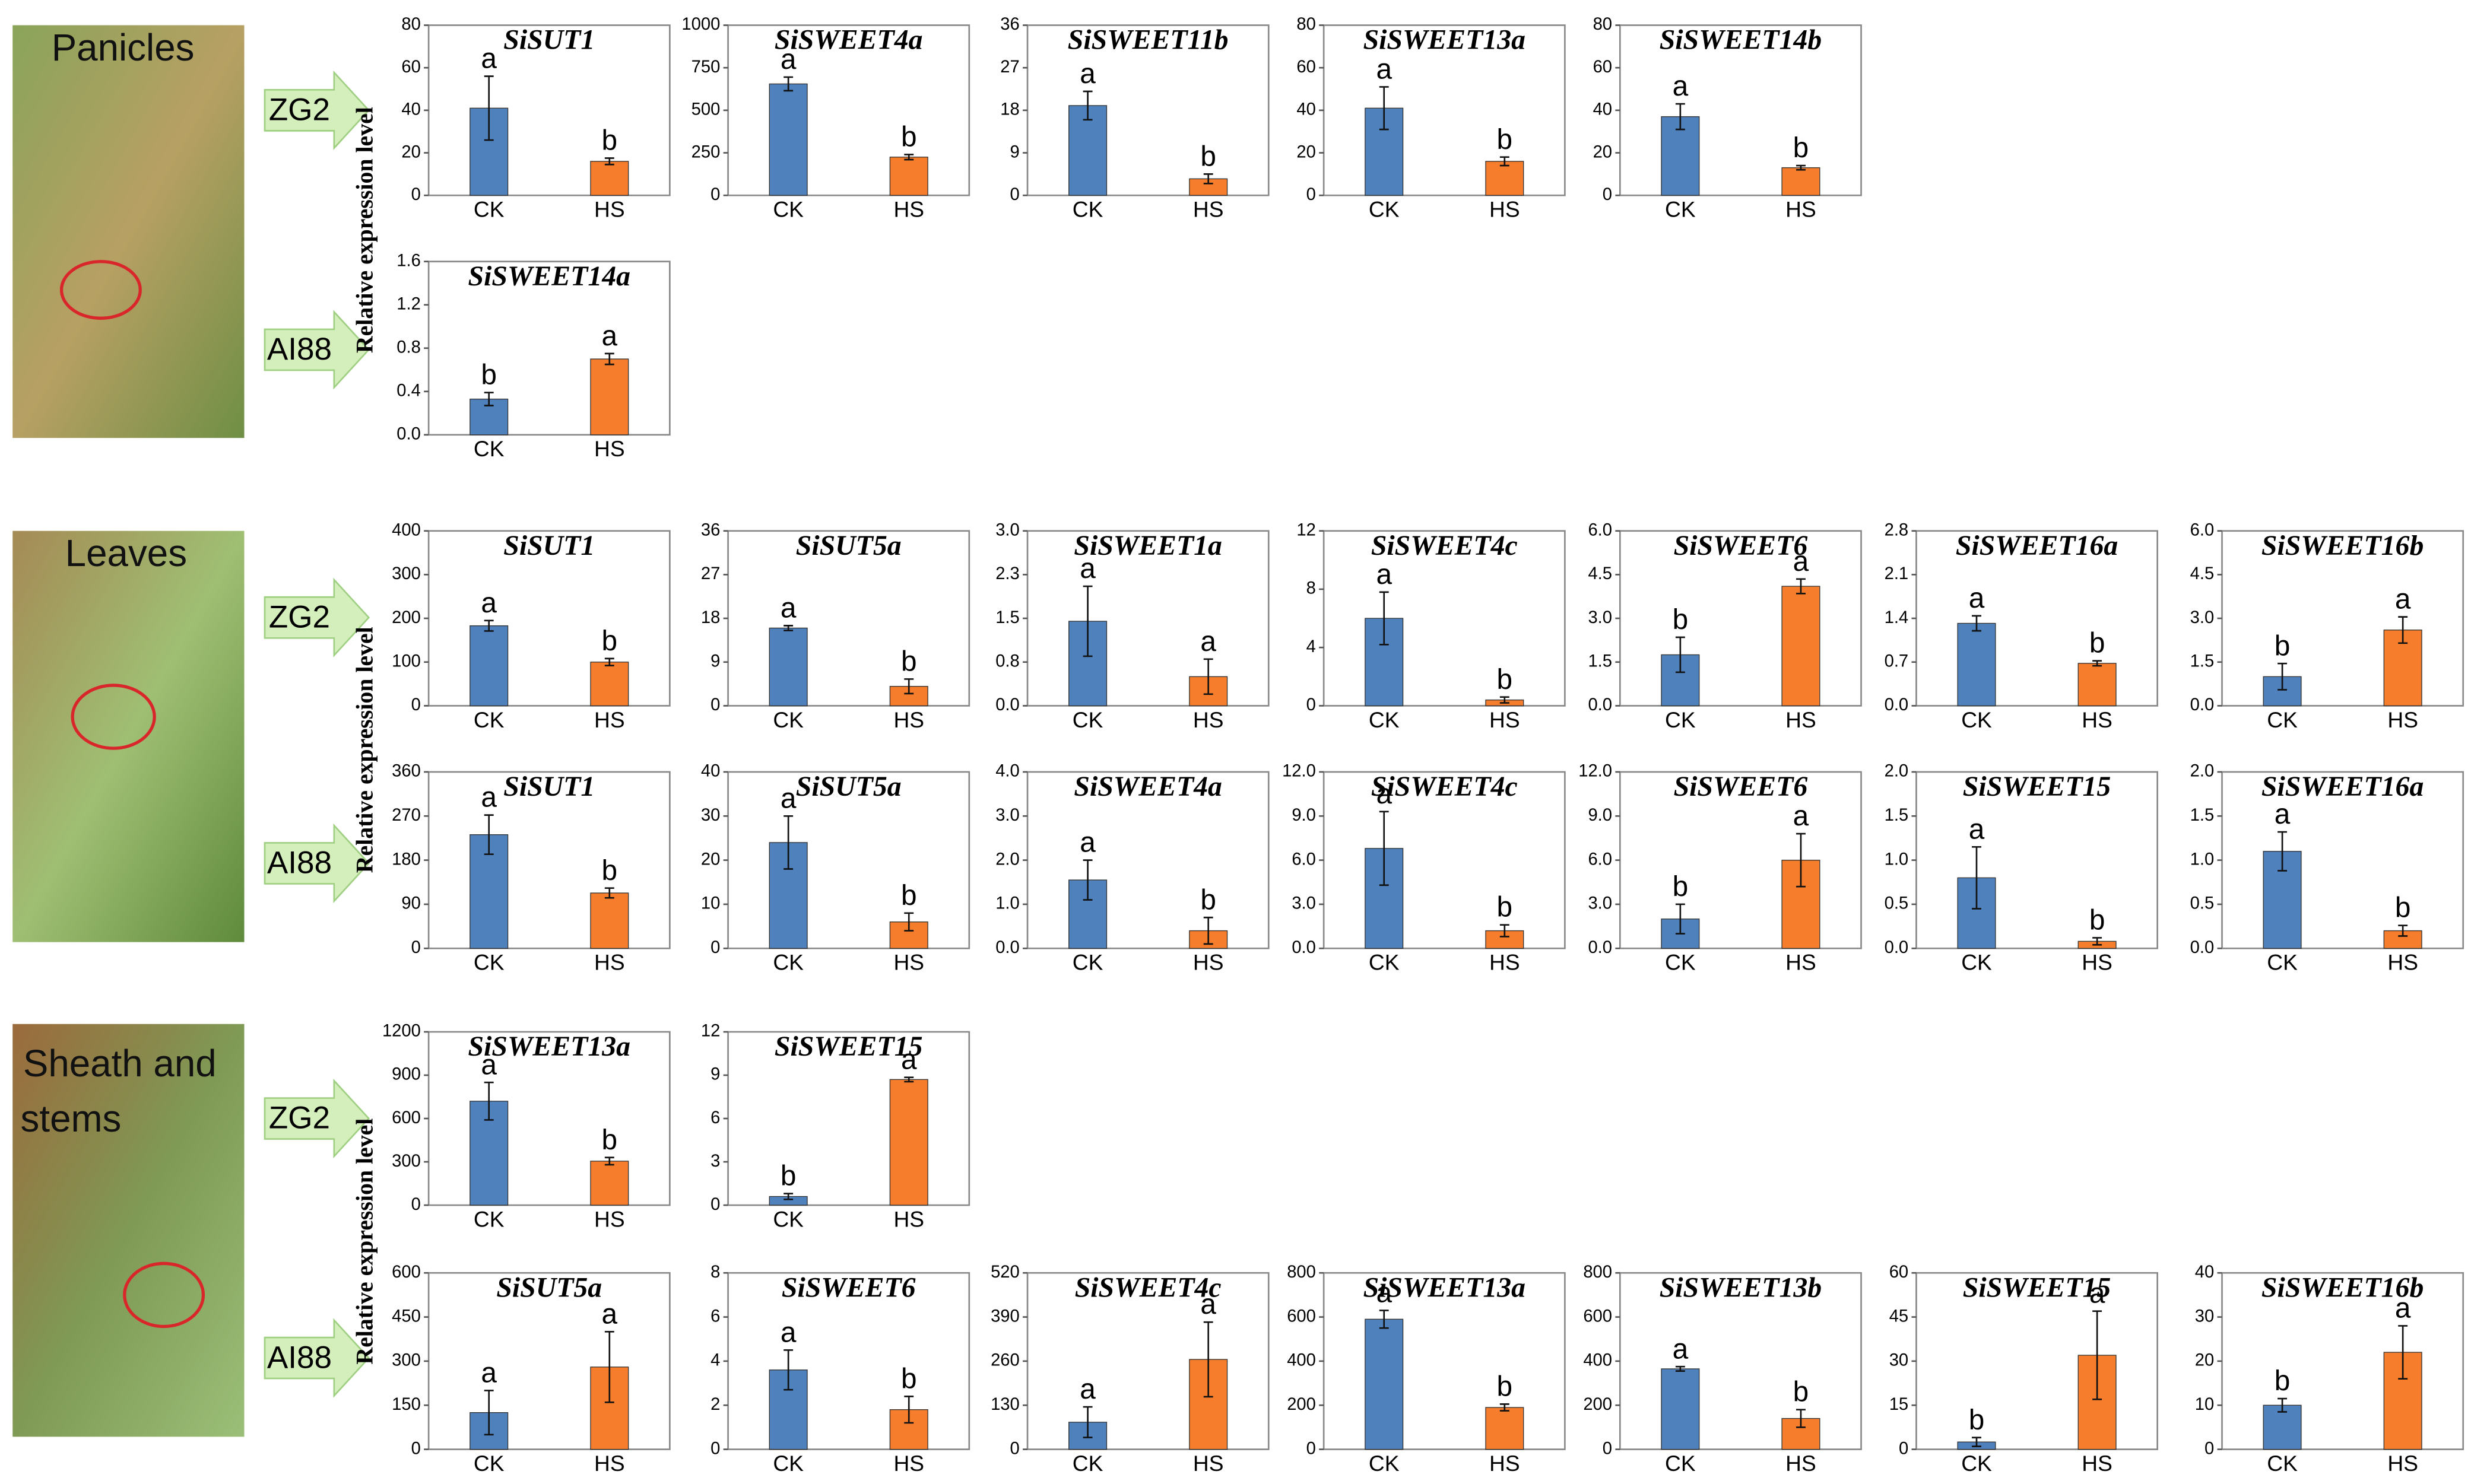 Image resolution: width=2471 pixels, height=1484 pixels. I want to click on y-tick-label: 0.4, so click(409, 390).